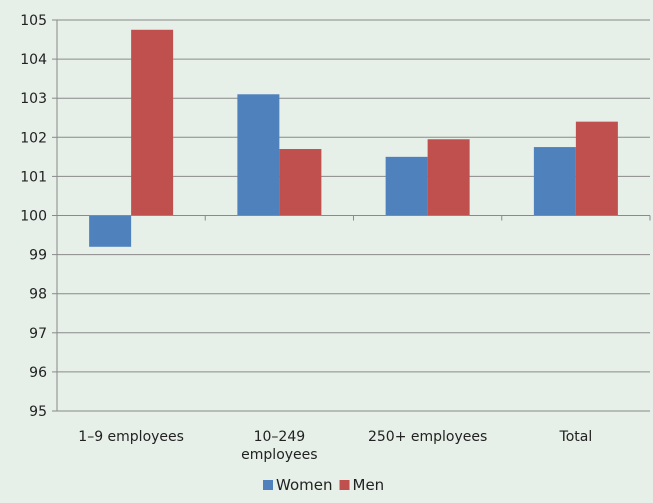  Describe the element at coordinates (268, 485) in the screenshot. I see `legend-swatch-women` at that location.